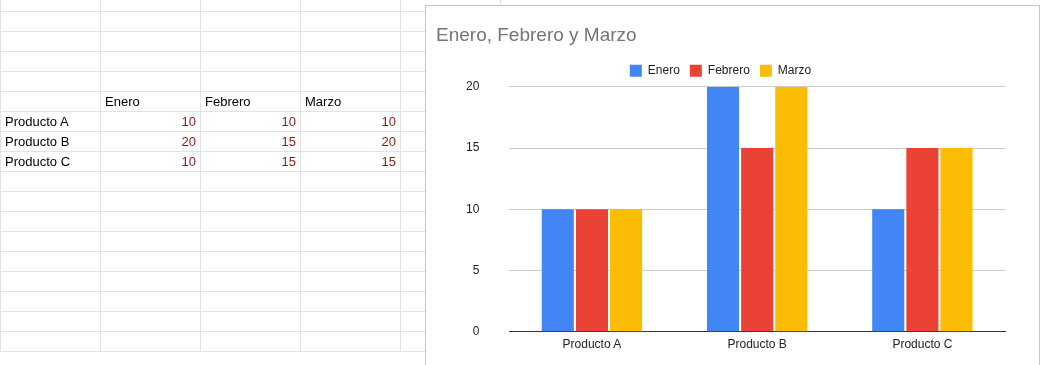 The image size is (1041, 365). I want to click on y-tick-label: 5, so click(476, 269).